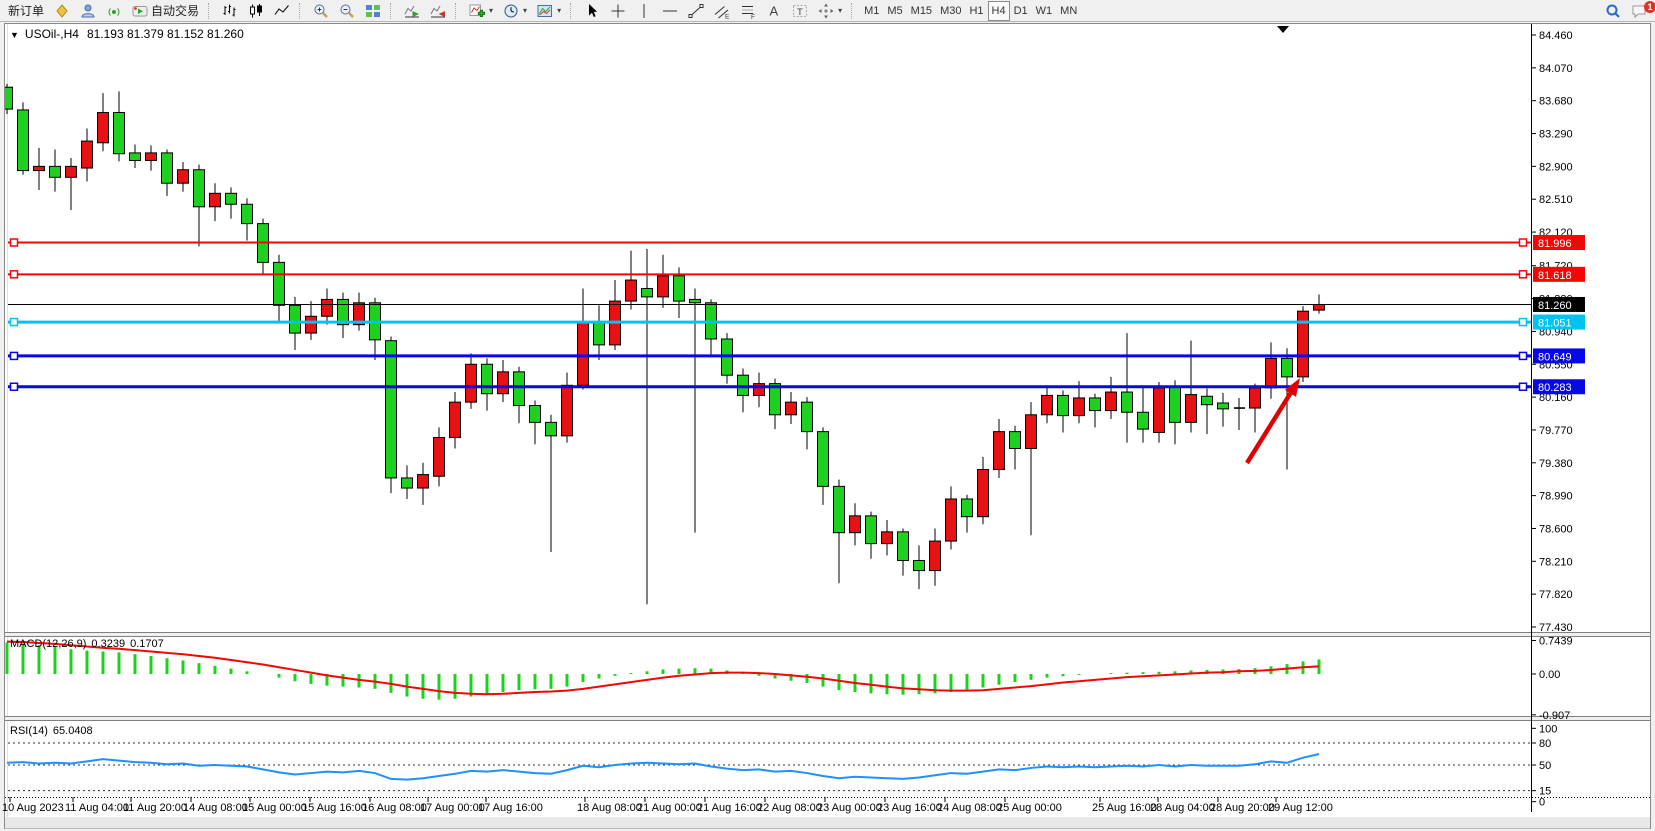 The height and width of the screenshot is (831, 1655). I want to click on tf-m1-button: M1, so click(871, 11).